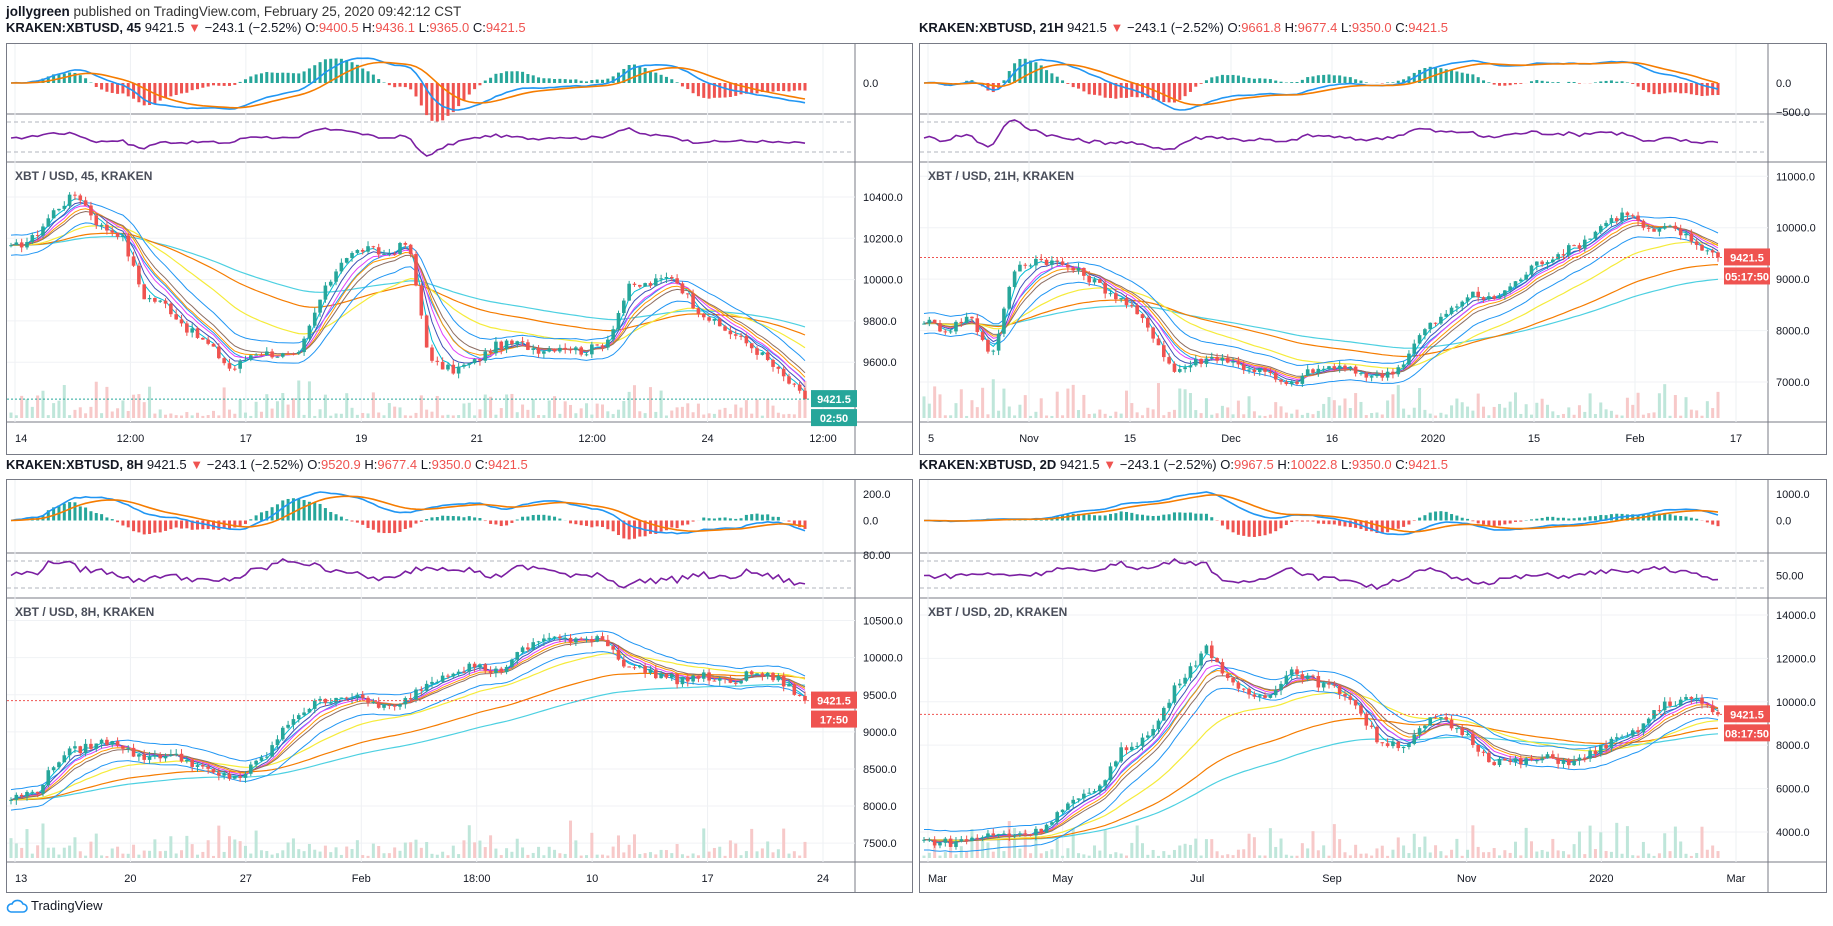 This screenshot has height=926, width=1833. What do you see at coordinates (38, 11) in the screenshot?
I see `author-name: jollygreen` at bounding box center [38, 11].